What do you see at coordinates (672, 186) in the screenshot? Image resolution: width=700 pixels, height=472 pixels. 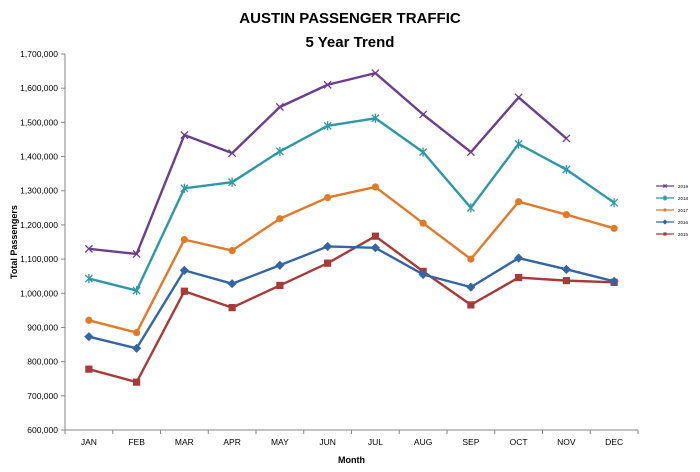 I see `legend-item-2019: 2019` at bounding box center [672, 186].